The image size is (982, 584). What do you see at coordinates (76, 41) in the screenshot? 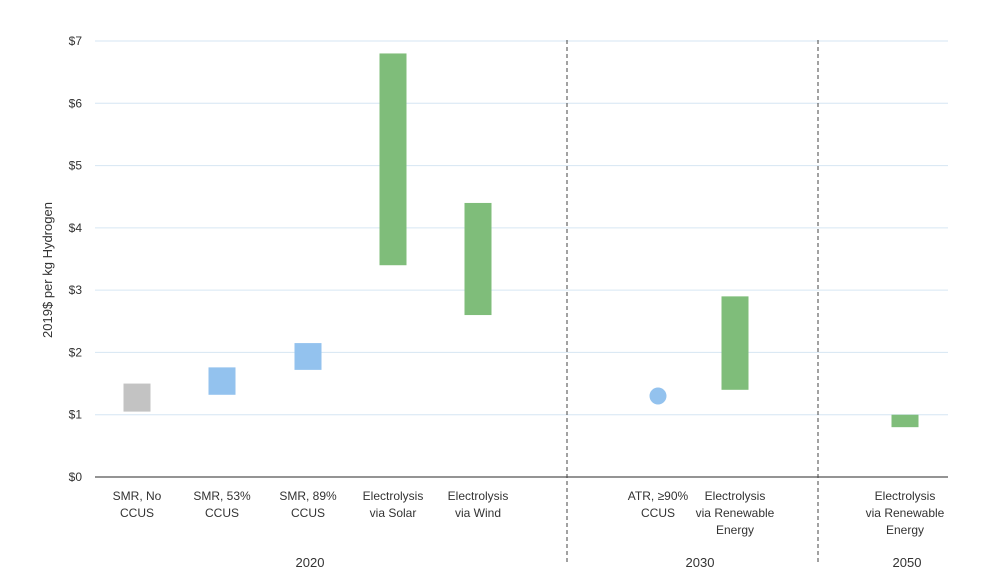
I see `y-tick-label: $7` at bounding box center [76, 41].